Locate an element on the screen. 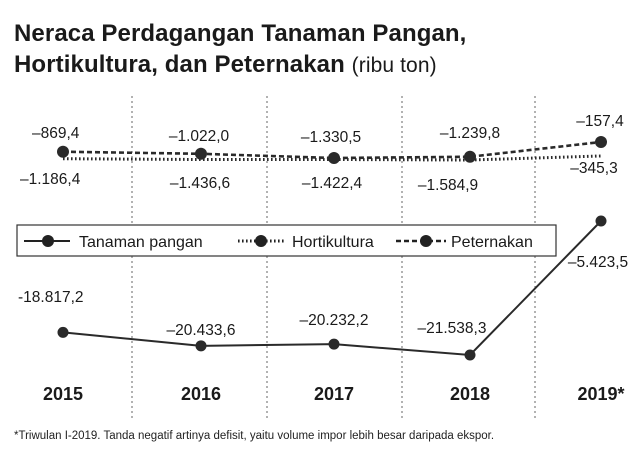  legend-marker-tanaman-pangan is located at coordinates (48, 241).